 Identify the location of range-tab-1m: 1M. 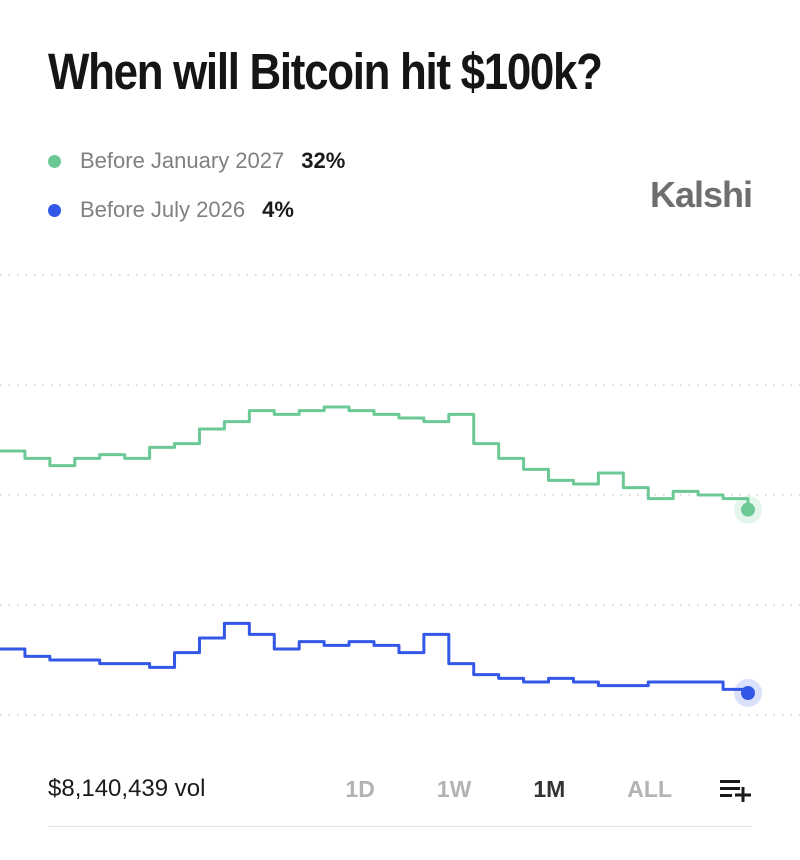
(549, 788).